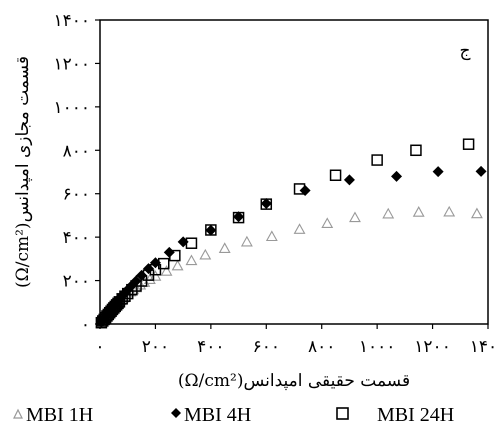  I want to click on y-axis-title: قسمت مجازی امپدانس(Ω/cm²), so click(23, 172).